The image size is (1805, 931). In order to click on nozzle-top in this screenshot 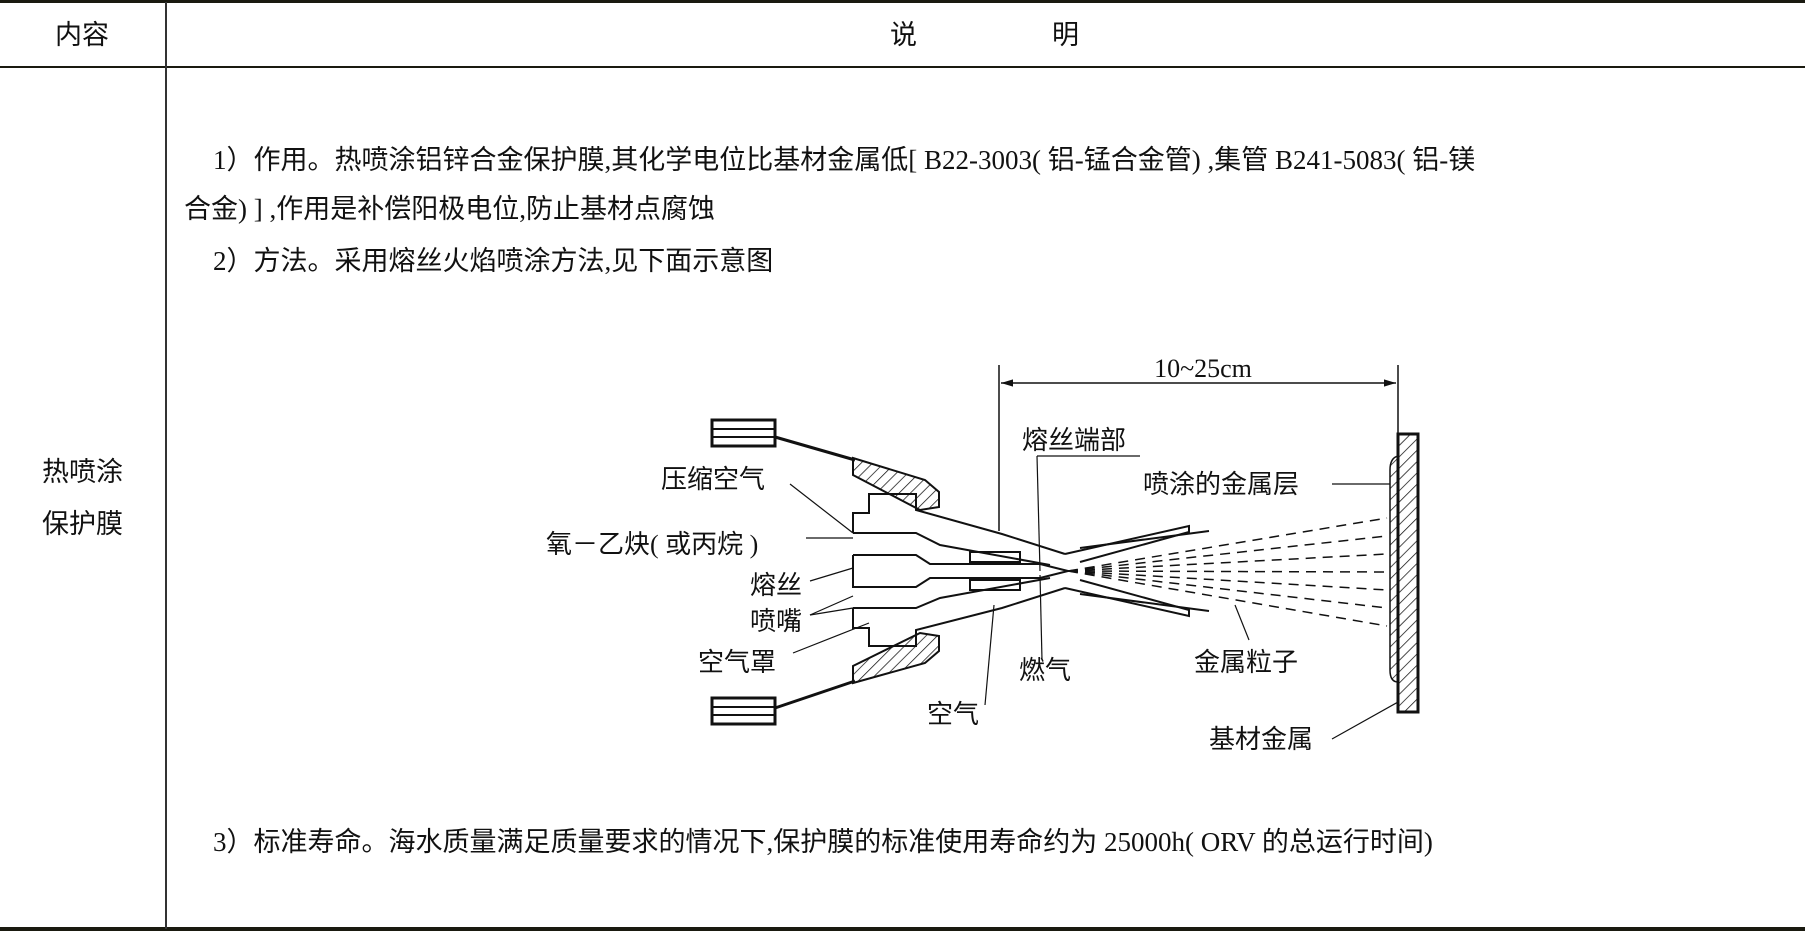, I will do `click(952, 549)`.